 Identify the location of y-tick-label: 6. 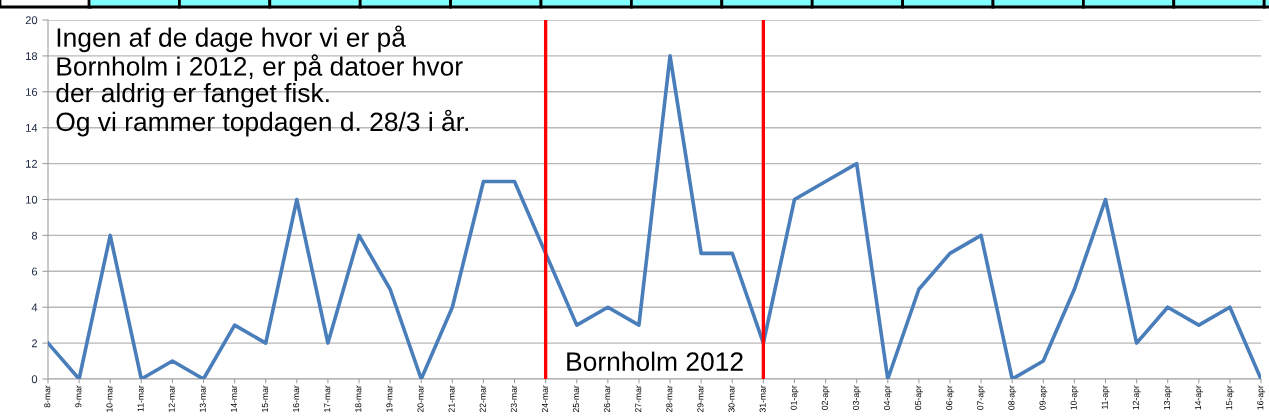
(34, 271).